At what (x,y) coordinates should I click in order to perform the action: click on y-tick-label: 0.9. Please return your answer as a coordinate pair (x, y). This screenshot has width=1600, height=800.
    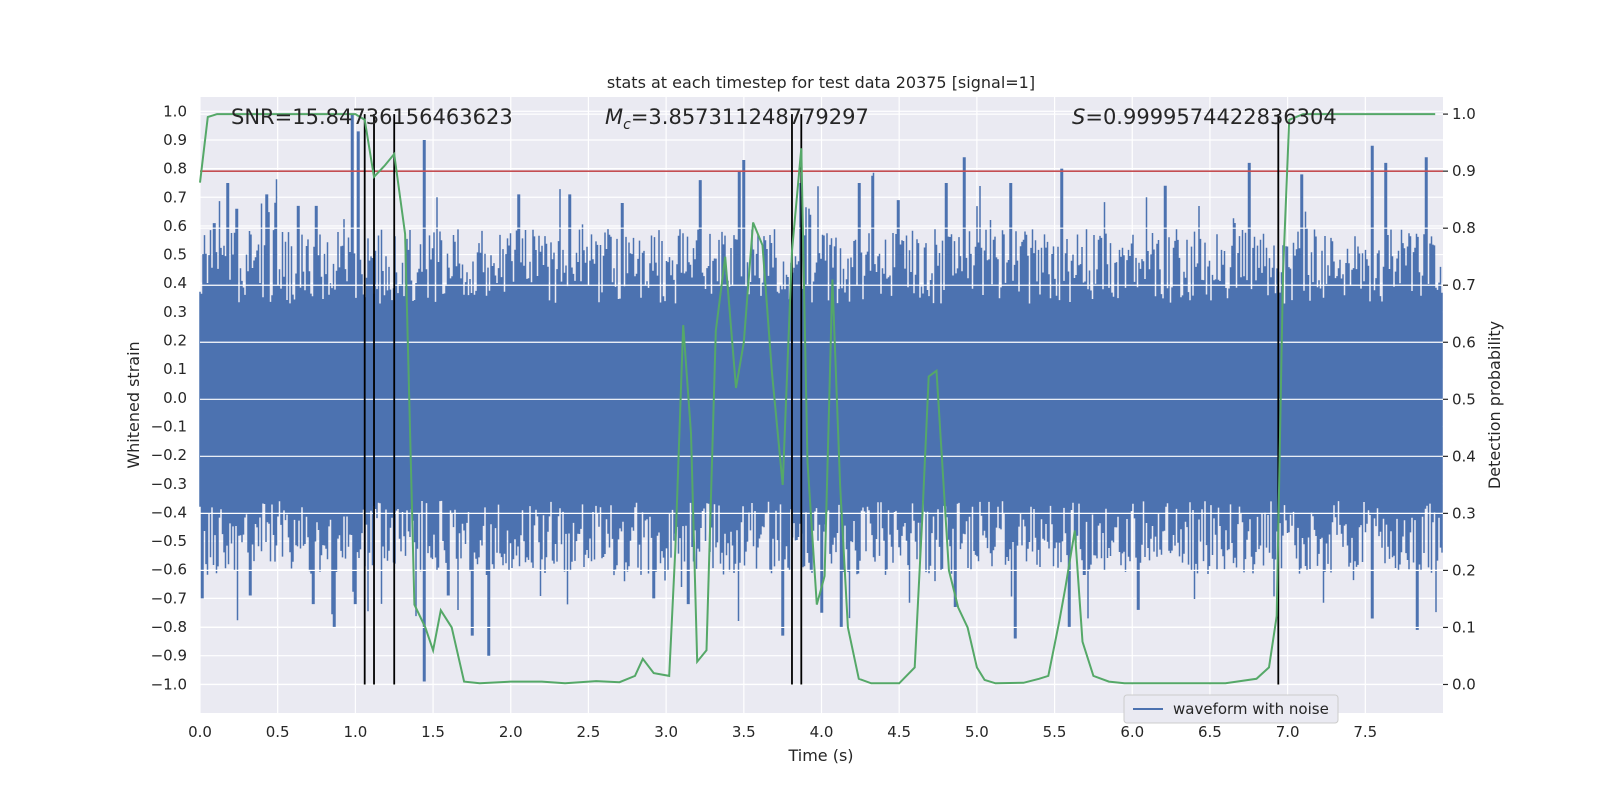
    Looking at the image, I should click on (175, 140).